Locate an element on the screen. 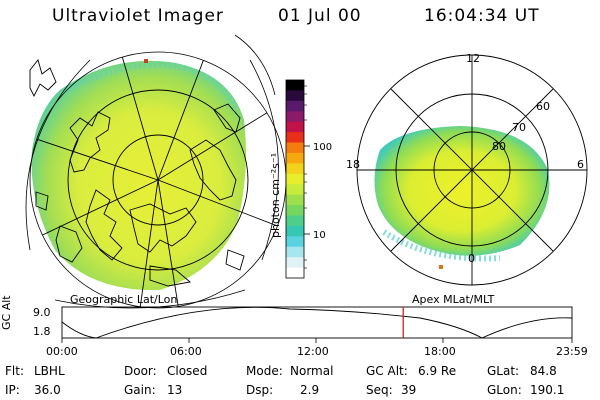  mlat-label-80: 80 is located at coordinates (499, 146).